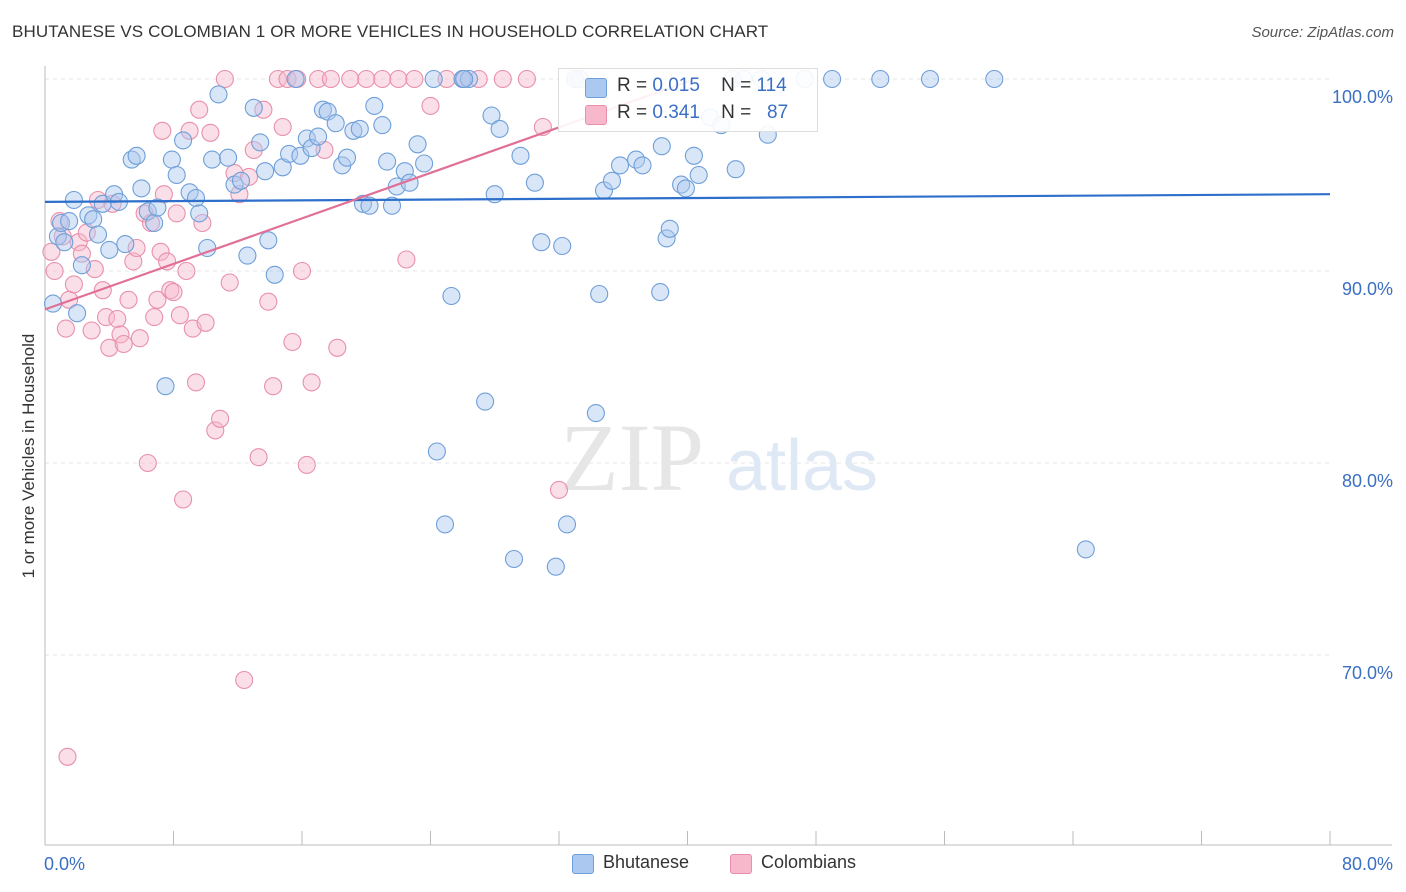 This screenshot has width=1406, height=892. Describe the element at coordinates (1322, 32) in the screenshot. I see `source-label: Source: ZipAtlas.com` at that location.